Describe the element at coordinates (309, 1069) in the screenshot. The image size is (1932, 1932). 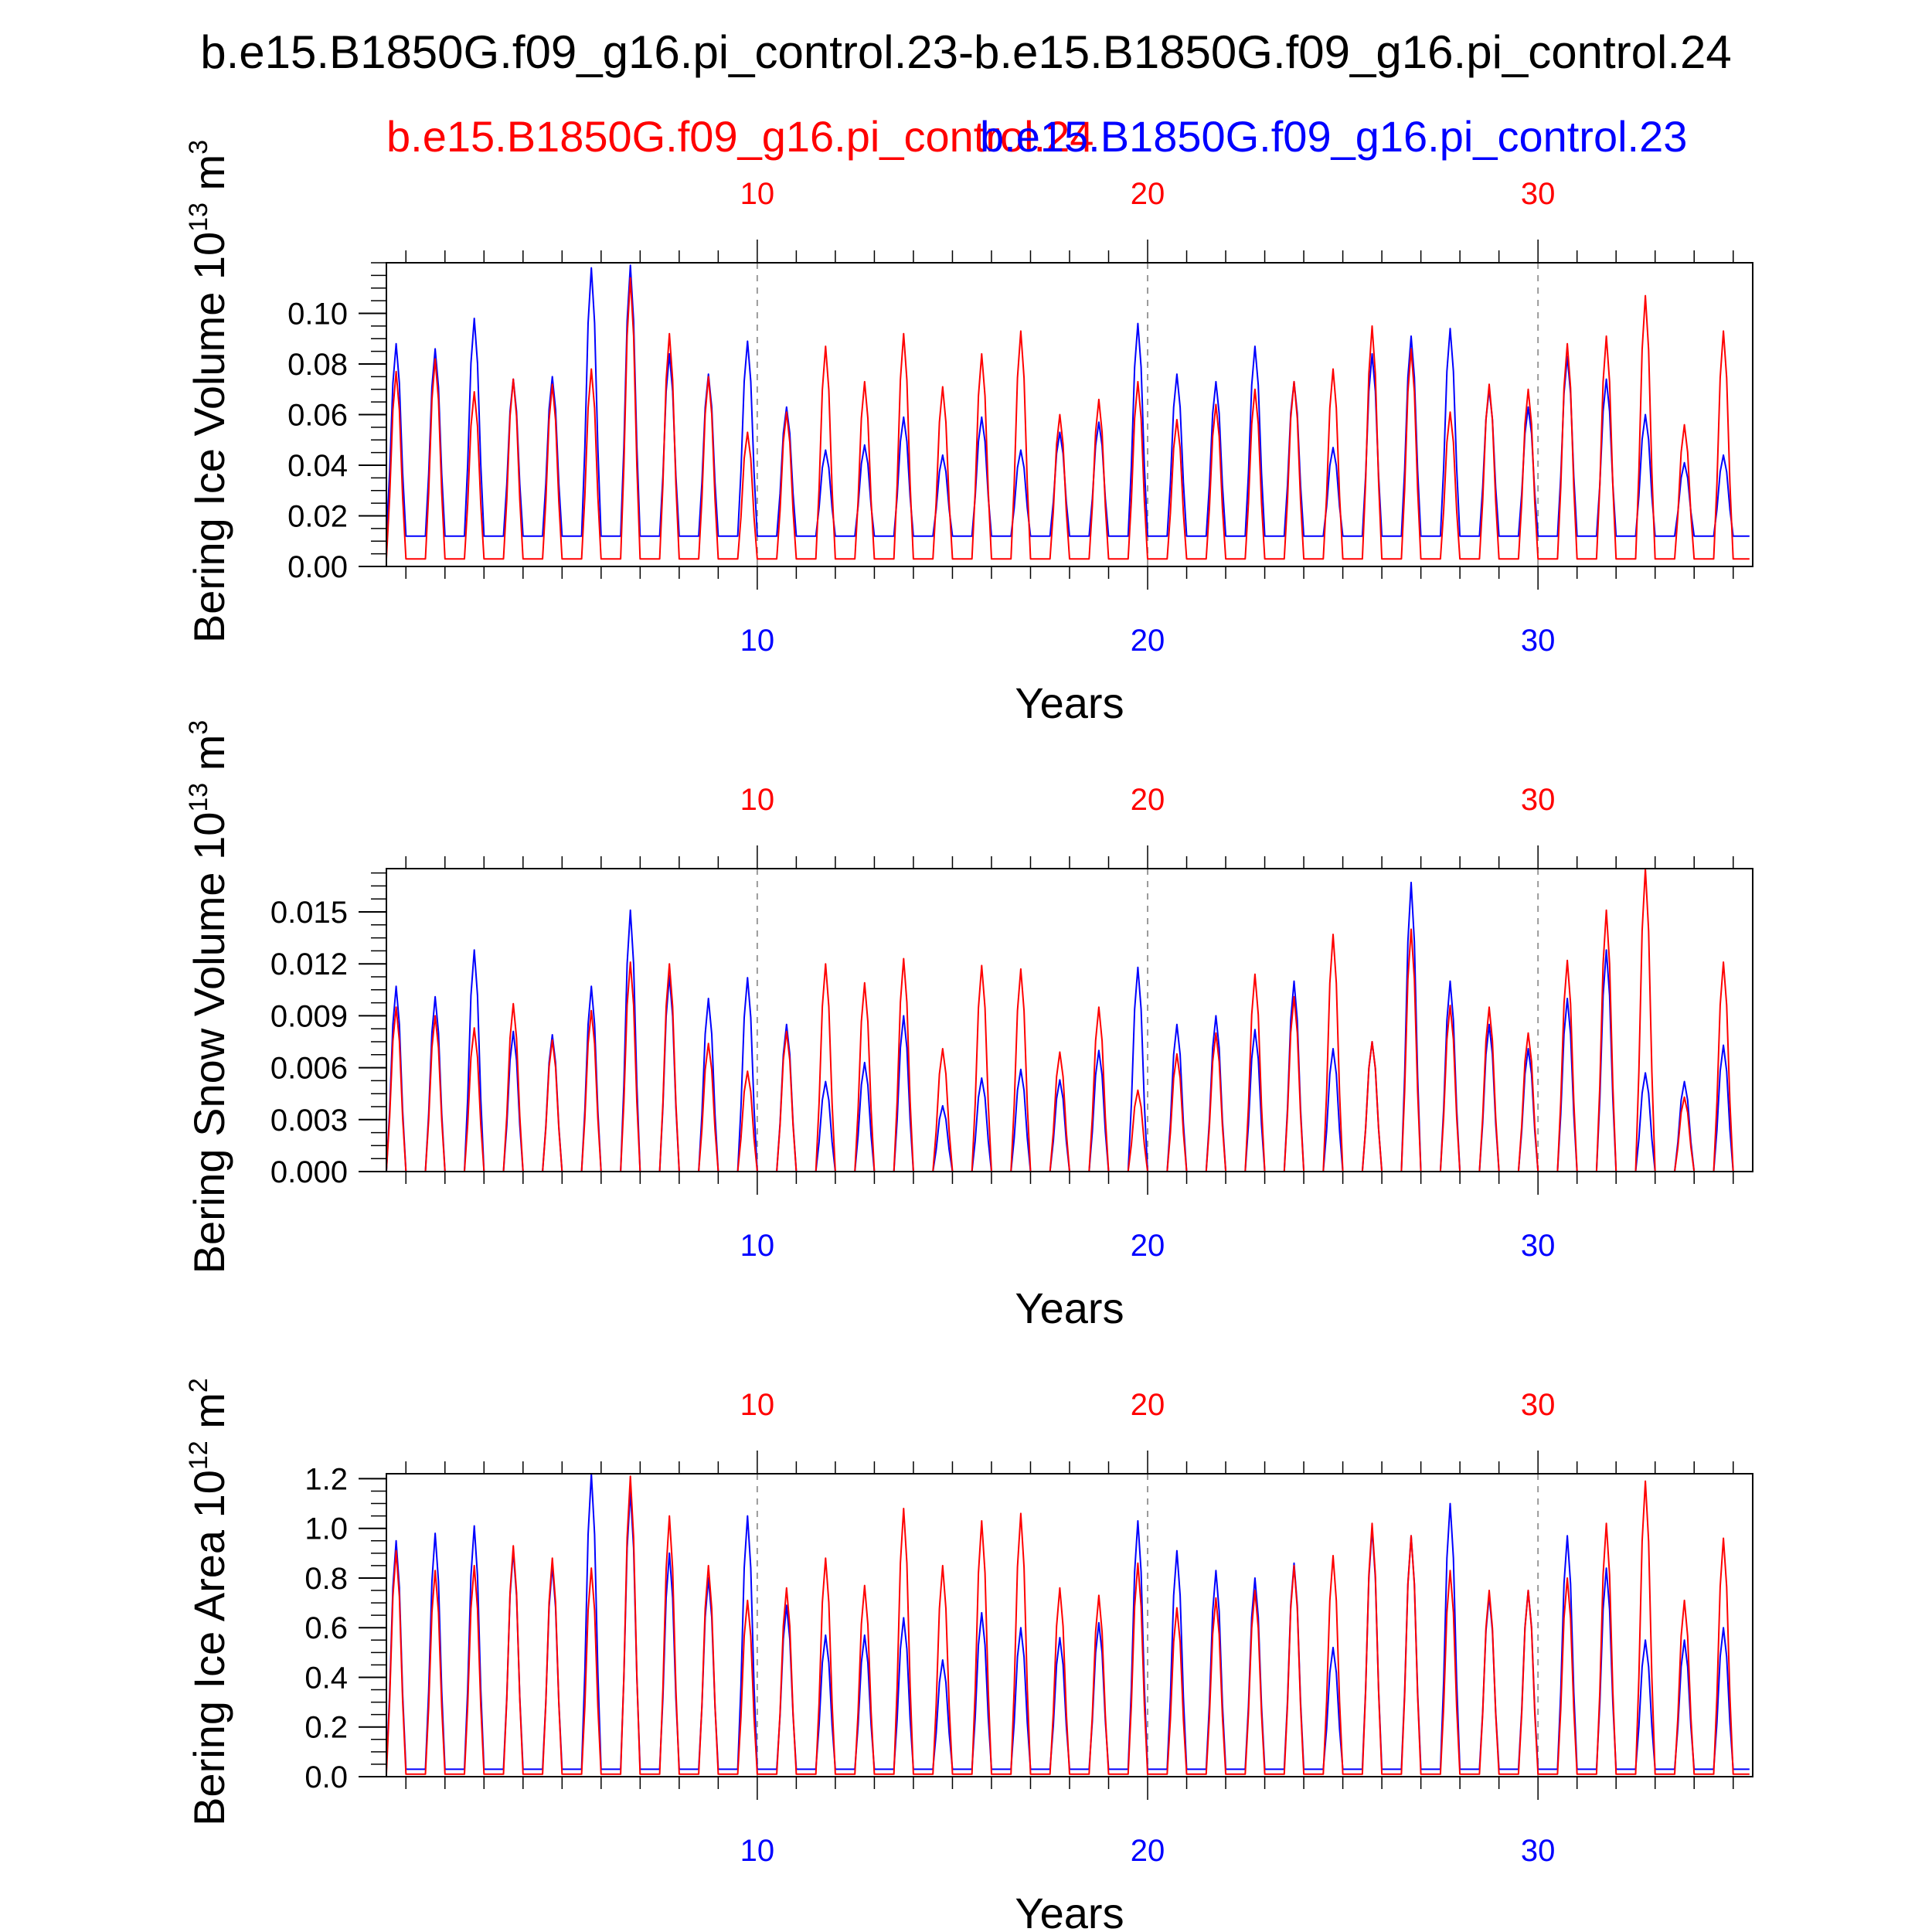
I see `y-tick-label: 0.006` at that location.